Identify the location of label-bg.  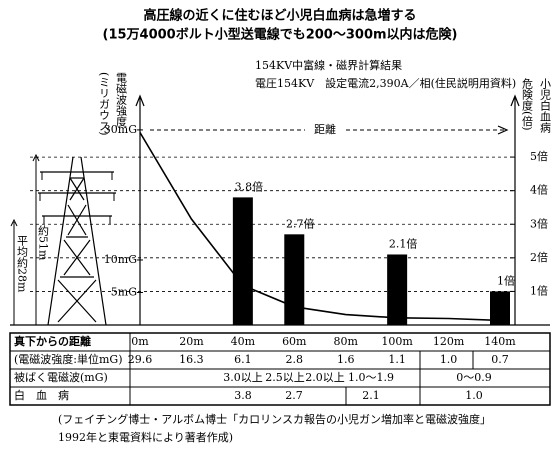
(325, 130).